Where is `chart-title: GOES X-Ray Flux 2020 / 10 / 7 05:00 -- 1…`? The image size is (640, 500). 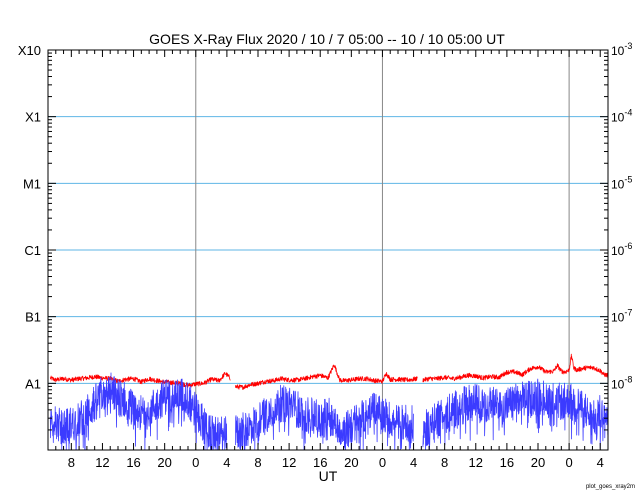
chart-title: GOES X-Ray Flux 2020 / 10 / 7 05:00 -- 1… is located at coordinates (327, 39).